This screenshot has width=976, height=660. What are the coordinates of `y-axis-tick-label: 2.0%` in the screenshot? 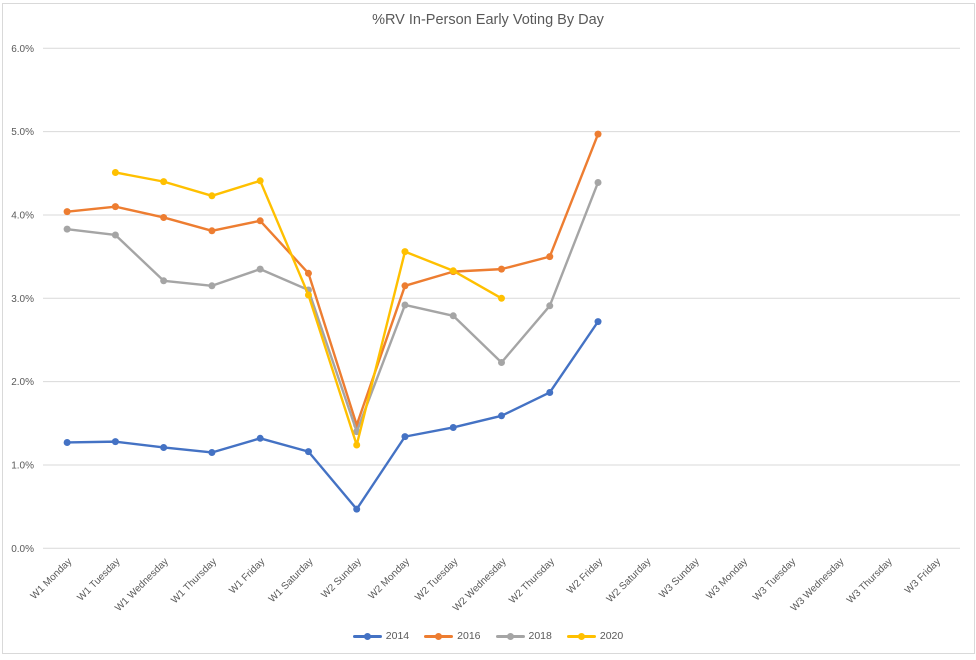 It's located at (22, 382).